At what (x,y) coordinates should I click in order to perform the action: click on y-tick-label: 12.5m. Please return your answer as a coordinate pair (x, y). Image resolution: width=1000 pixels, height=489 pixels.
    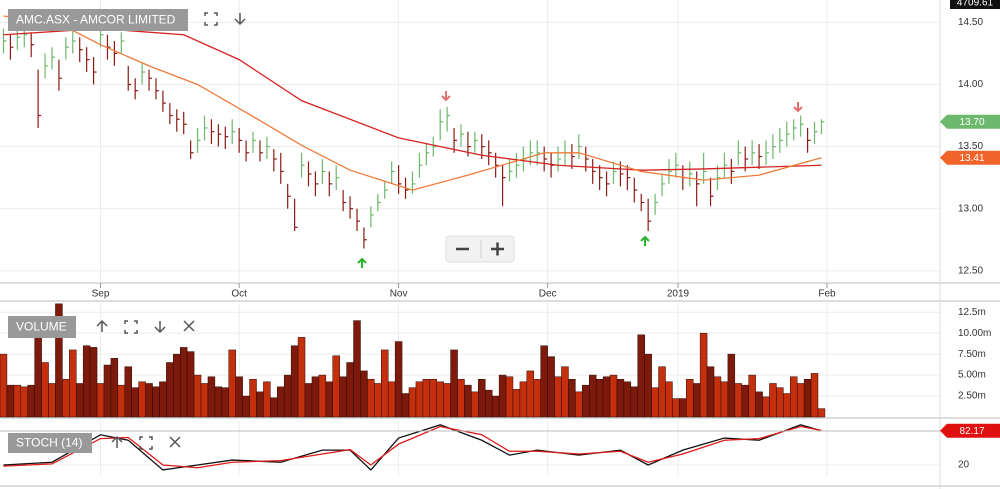
    Looking at the image, I should click on (972, 312).